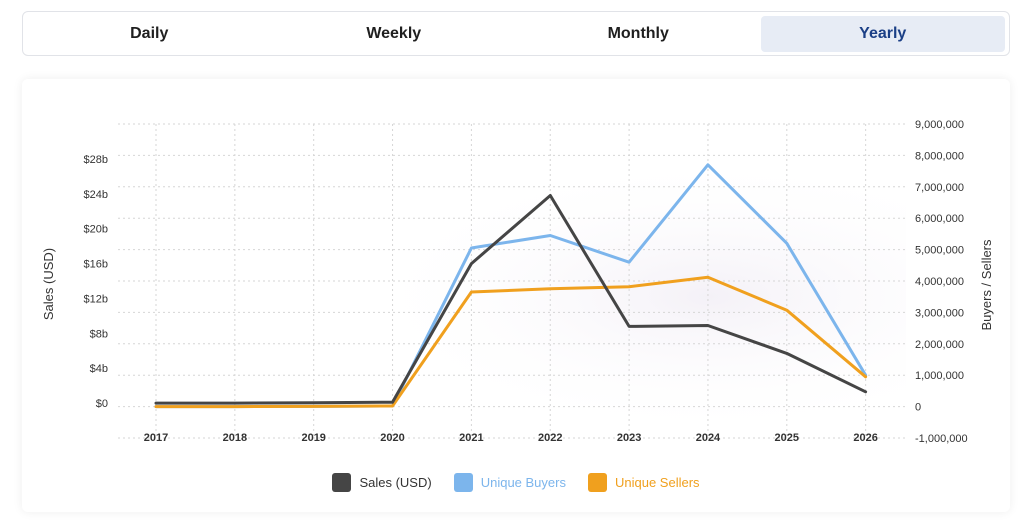 The width and height of the screenshot is (1024, 526). What do you see at coordinates (96, 299) in the screenshot?
I see `left-axis-tick-label: $12b` at bounding box center [96, 299].